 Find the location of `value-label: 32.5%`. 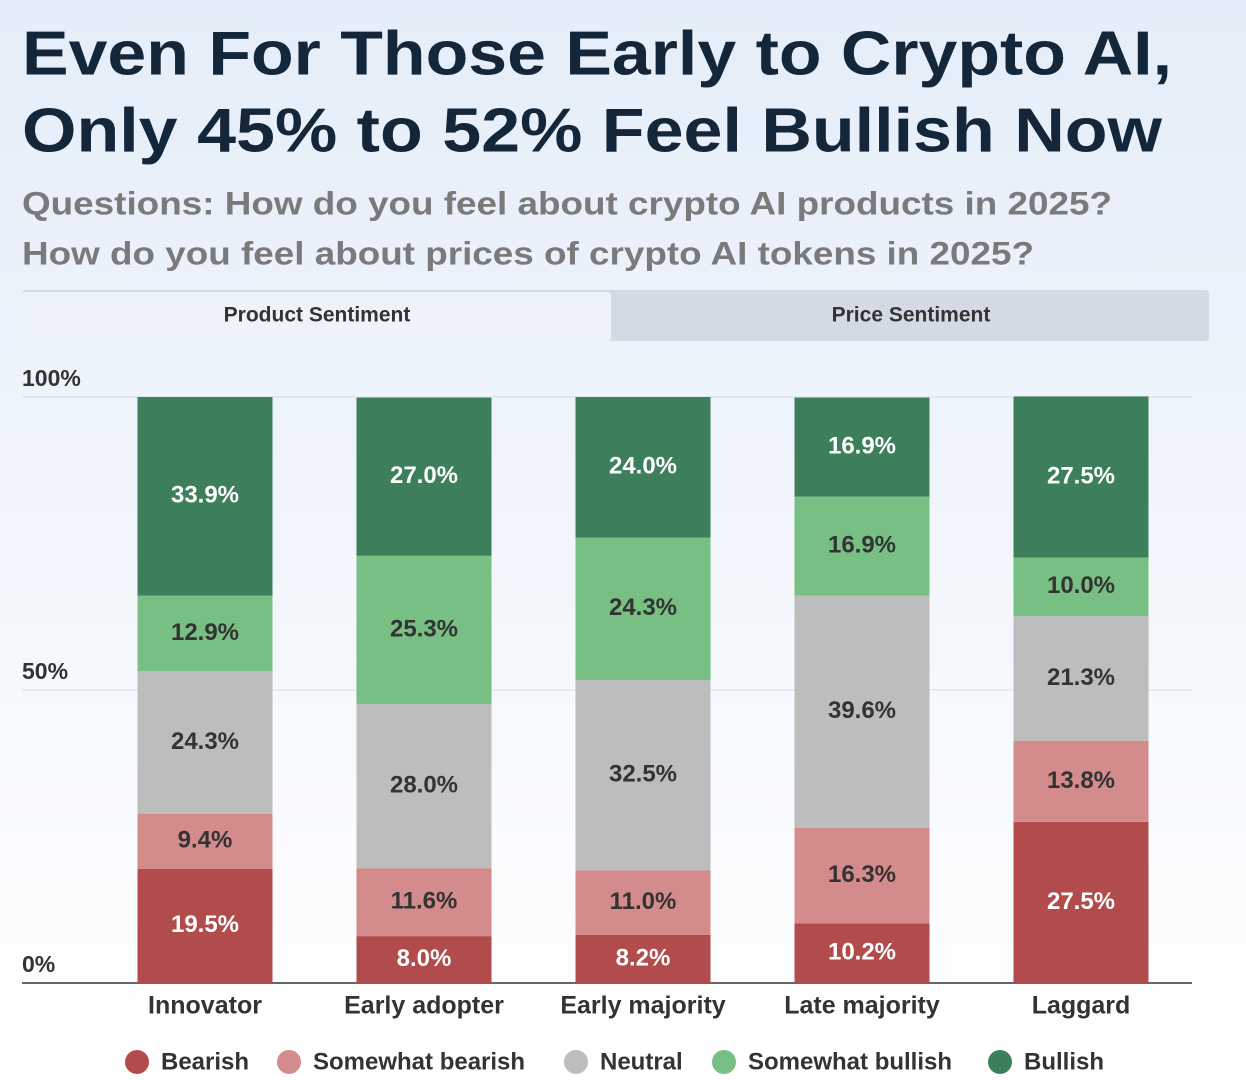

value-label: 32.5% is located at coordinates (643, 774).